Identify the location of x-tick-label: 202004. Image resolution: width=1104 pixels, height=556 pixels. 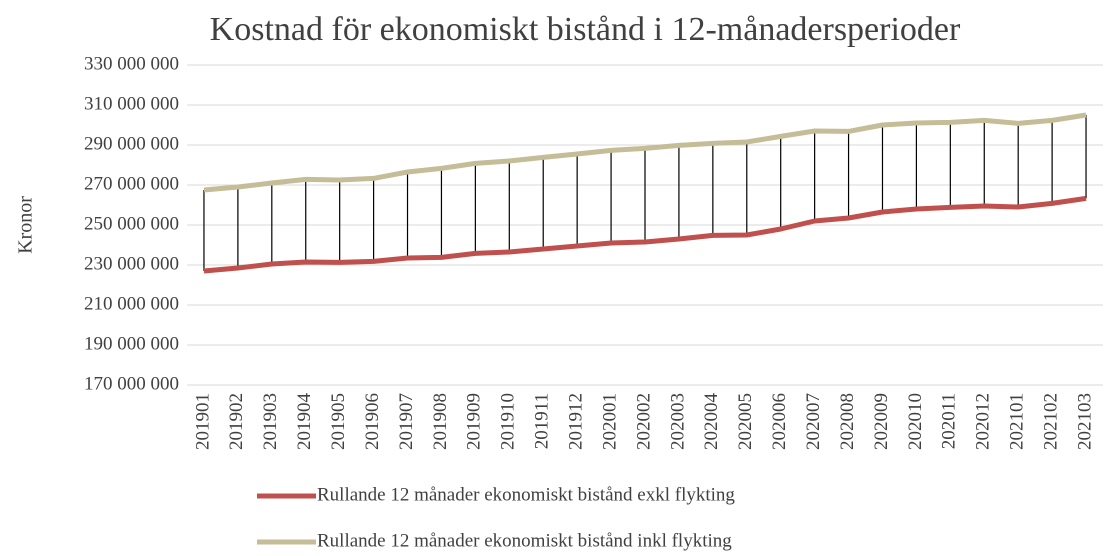
(711, 422).